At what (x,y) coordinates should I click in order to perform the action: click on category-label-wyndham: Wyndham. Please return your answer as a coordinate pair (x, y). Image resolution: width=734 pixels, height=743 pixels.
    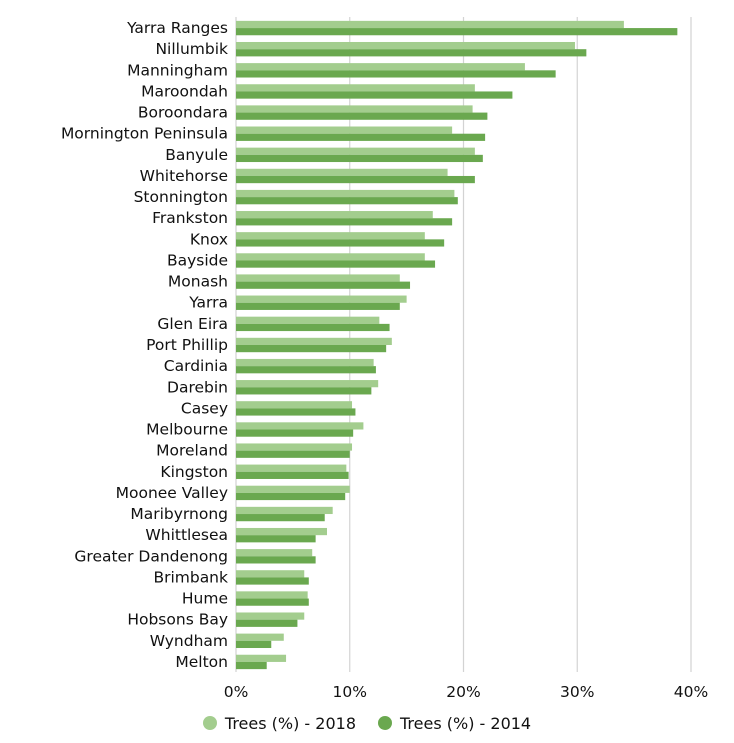
    Looking at the image, I should click on (189, 641).